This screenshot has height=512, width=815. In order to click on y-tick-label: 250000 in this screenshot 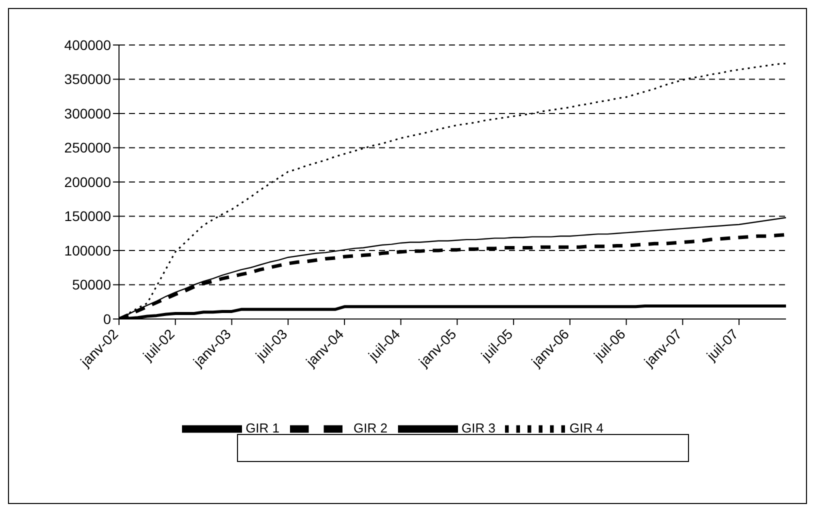, I will do `click(88, 148)`.